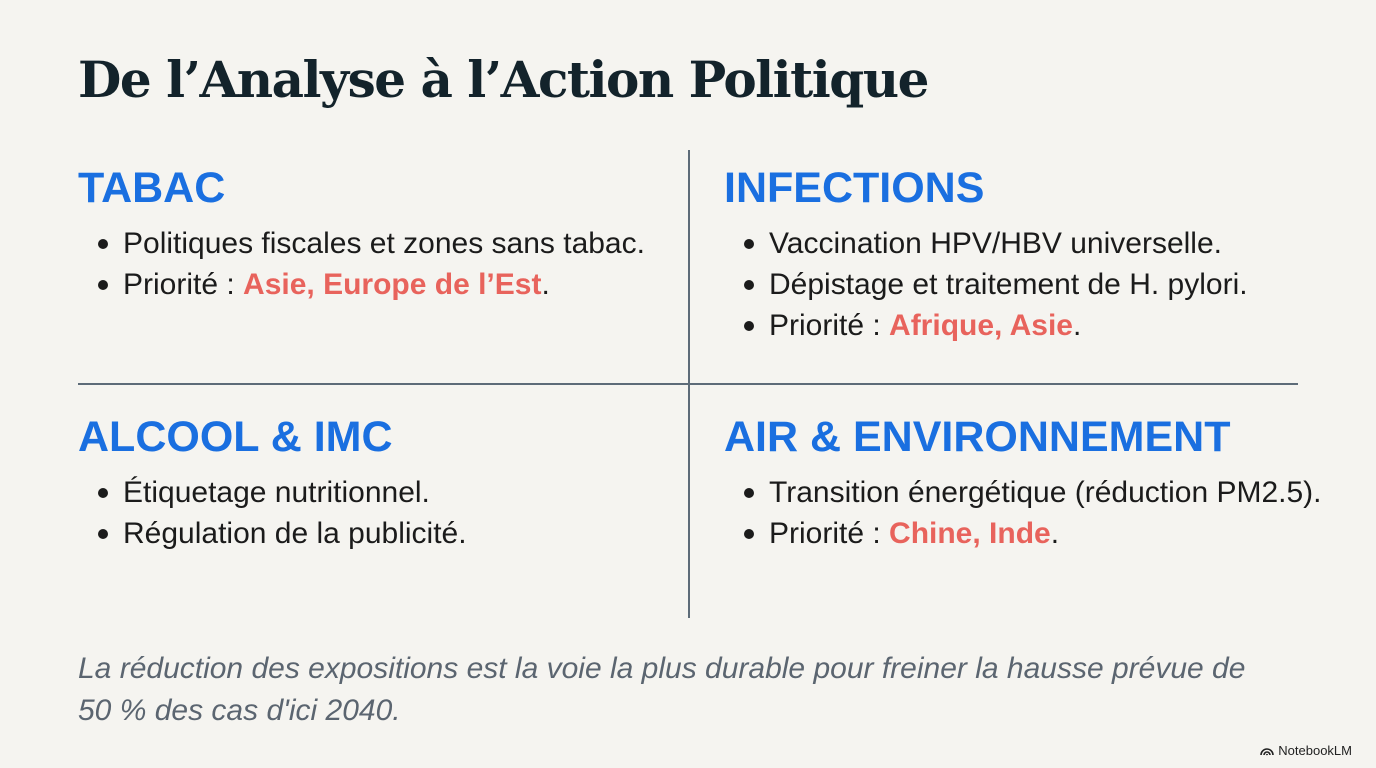 The image size is (1376, 768). Describe the element at coordinates (977, 437) in the screenshot. I see `quadrant-heading: AIR & ENVIRONNEMENT` at that location.